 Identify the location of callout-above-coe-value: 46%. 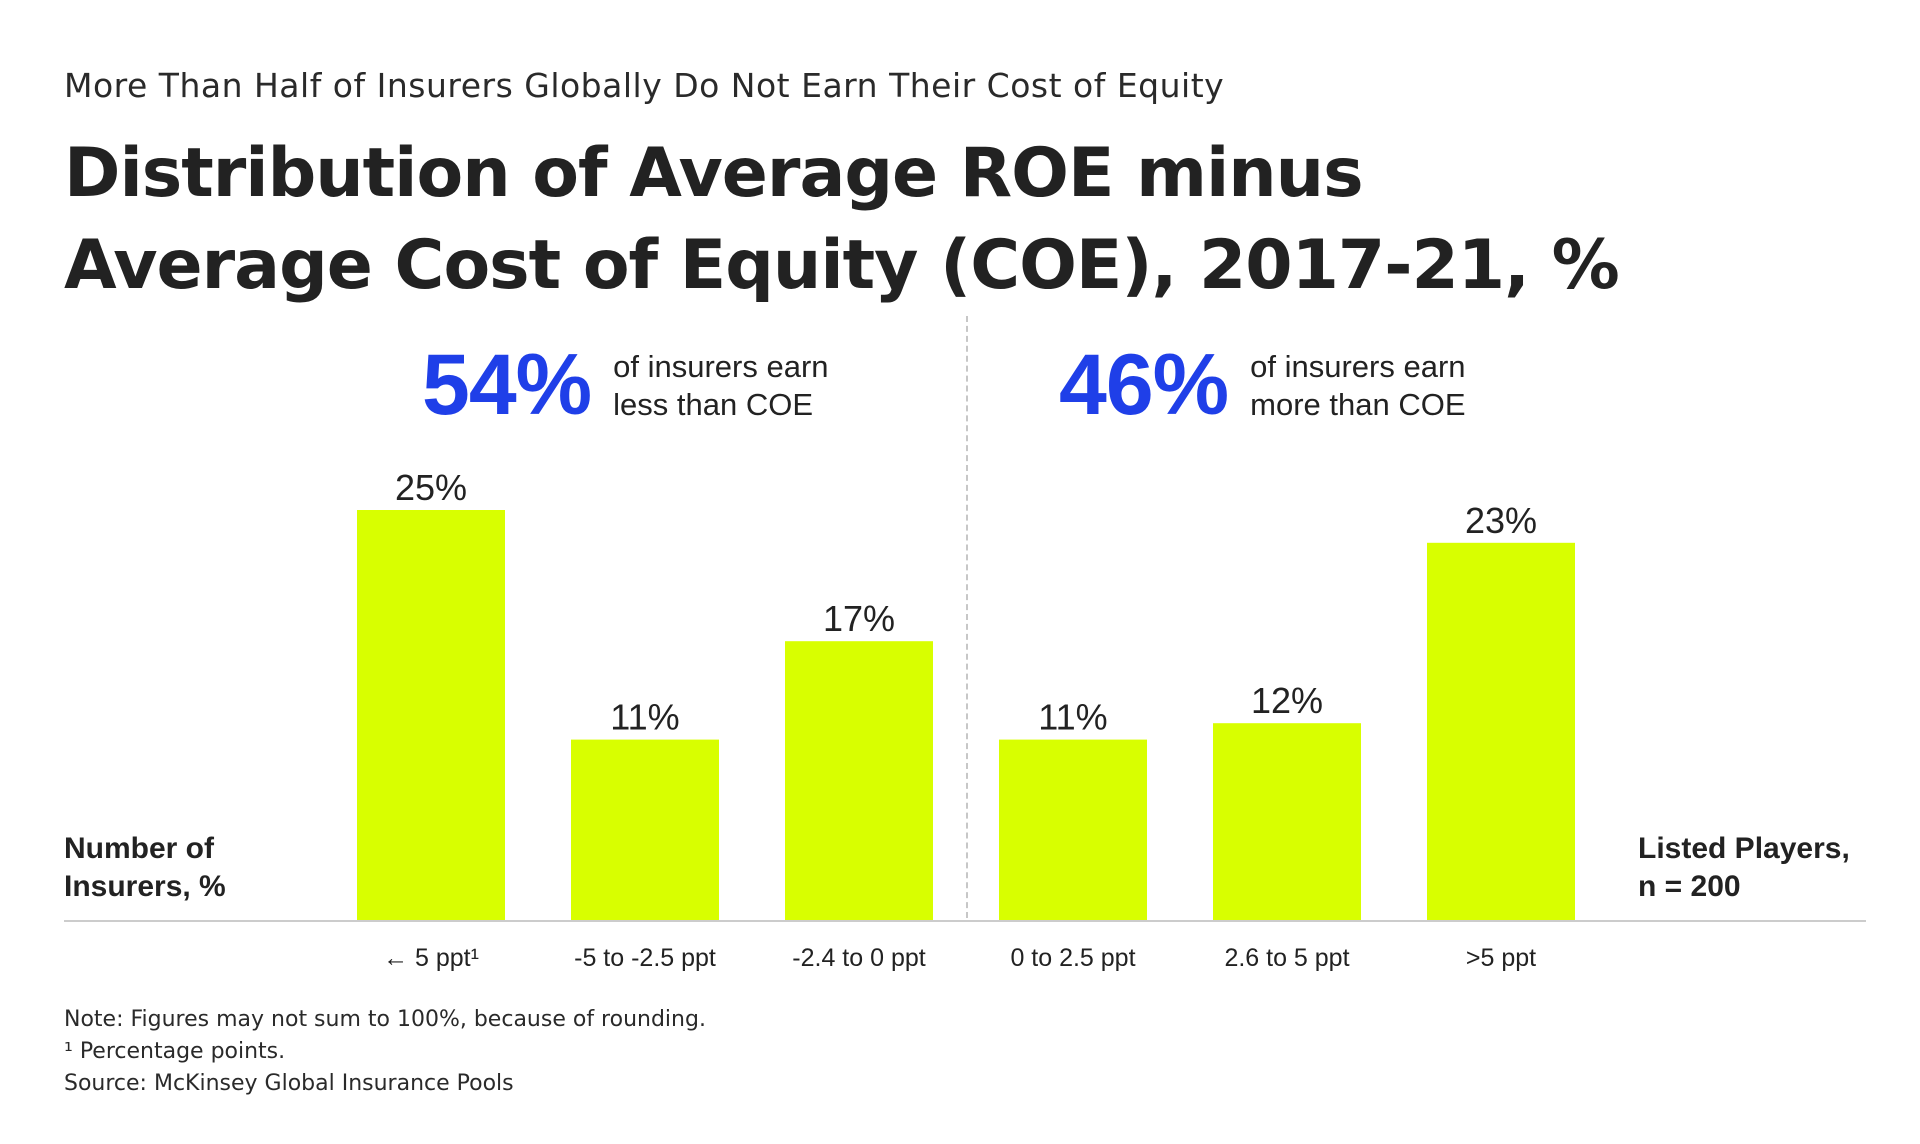
(1144, 385).